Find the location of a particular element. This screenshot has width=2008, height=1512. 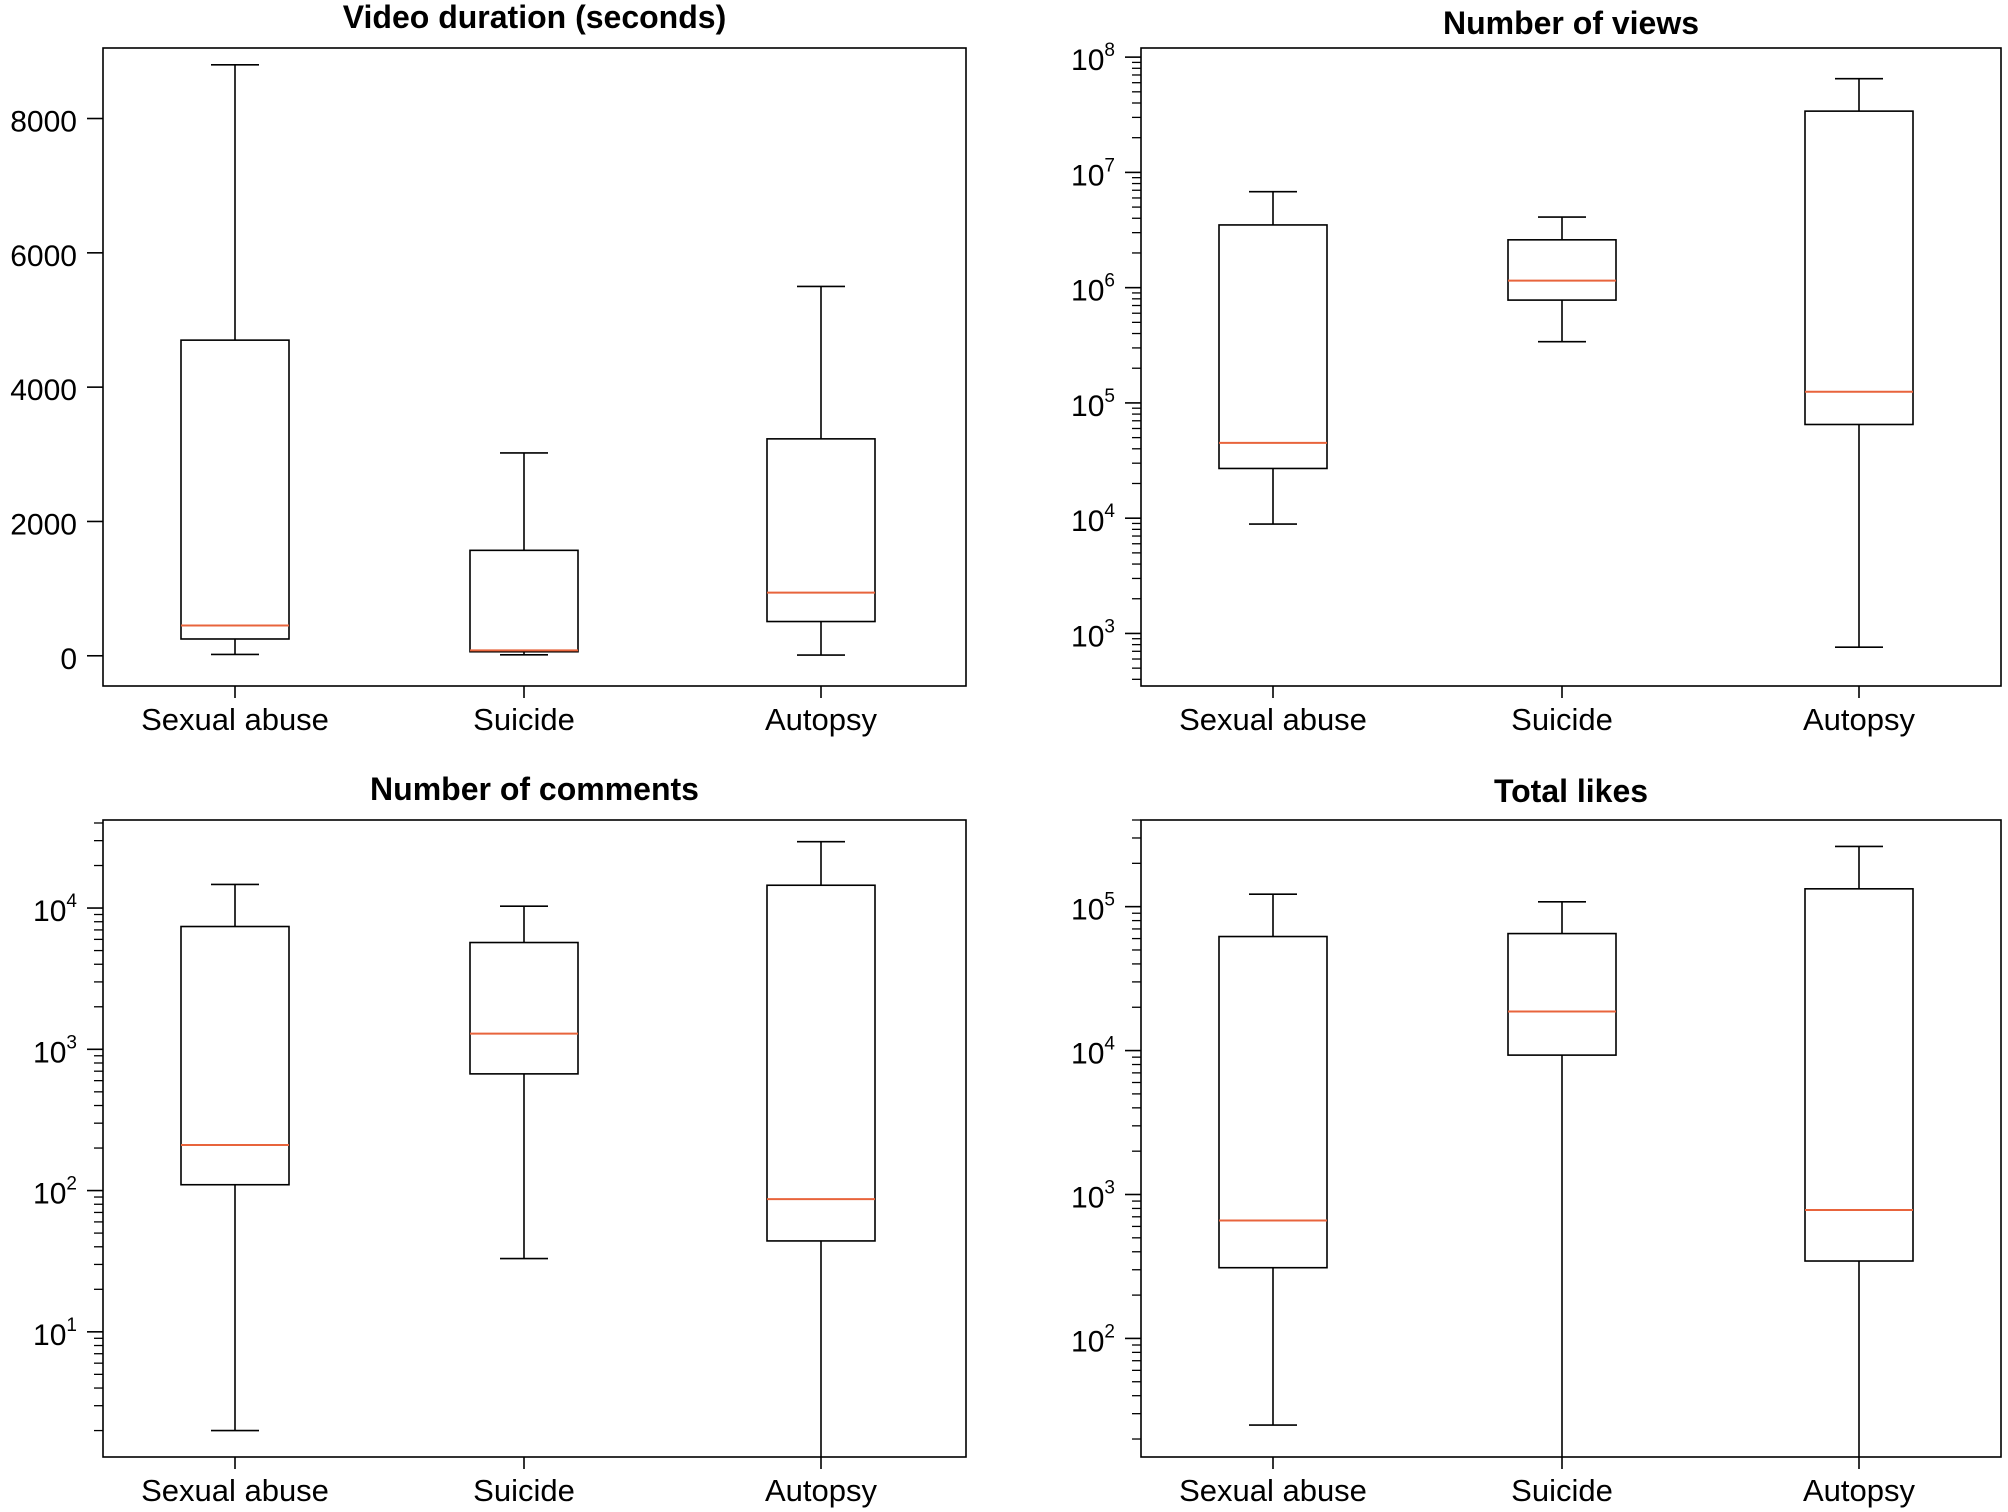

y-tick-label: 4000 is located at coordinates (43, 390).